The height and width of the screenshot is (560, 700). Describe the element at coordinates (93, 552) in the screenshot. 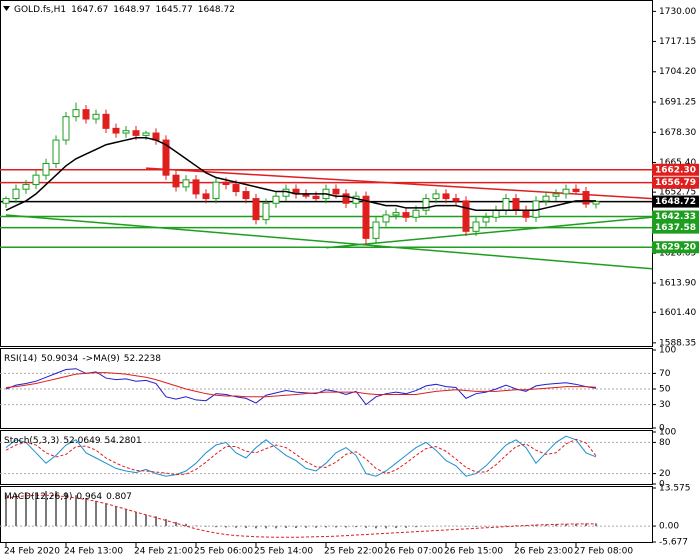

I see `x-tick-label: 24 Feb 13:00` at that location.